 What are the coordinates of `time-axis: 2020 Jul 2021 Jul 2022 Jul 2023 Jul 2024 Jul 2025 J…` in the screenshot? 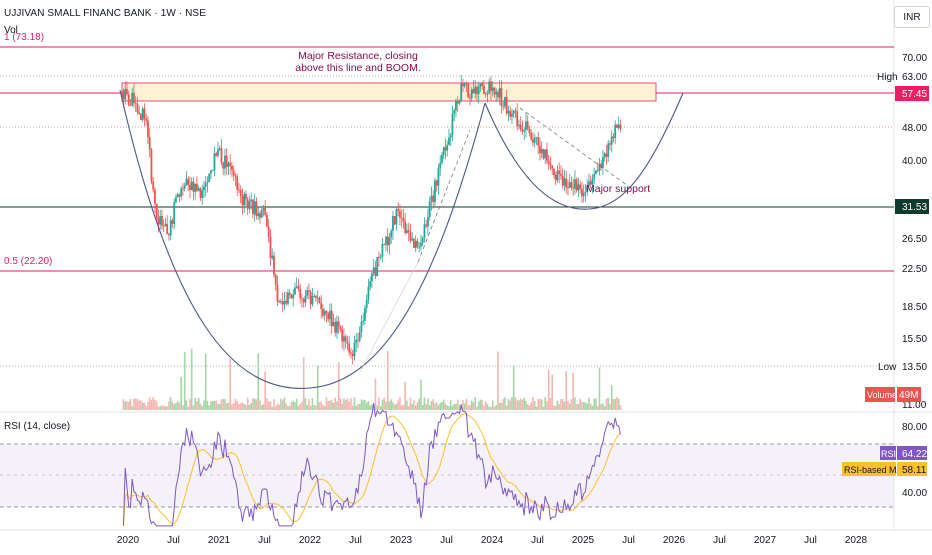 It's located at (492, 540).